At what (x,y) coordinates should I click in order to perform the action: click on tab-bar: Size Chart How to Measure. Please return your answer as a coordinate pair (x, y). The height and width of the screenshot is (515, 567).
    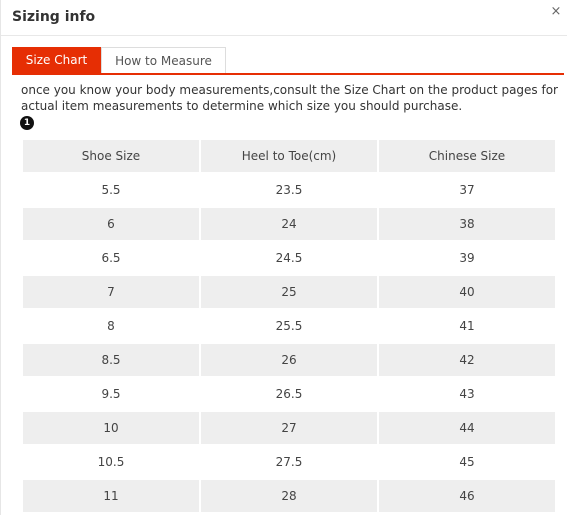
    Looking at the image, I should click on (288, 61).